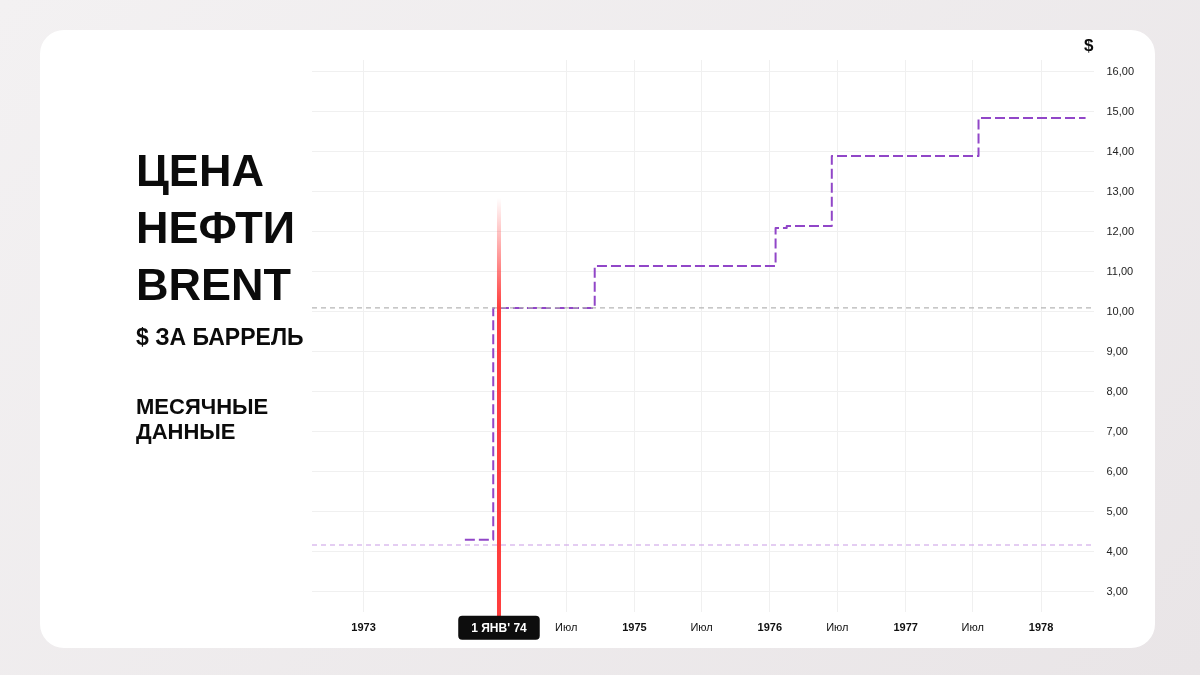  What do you see at coordinates (1041, 627) in the screenshot?
I see `x-tick-label: 1978` at bounding box center [1041, 627].